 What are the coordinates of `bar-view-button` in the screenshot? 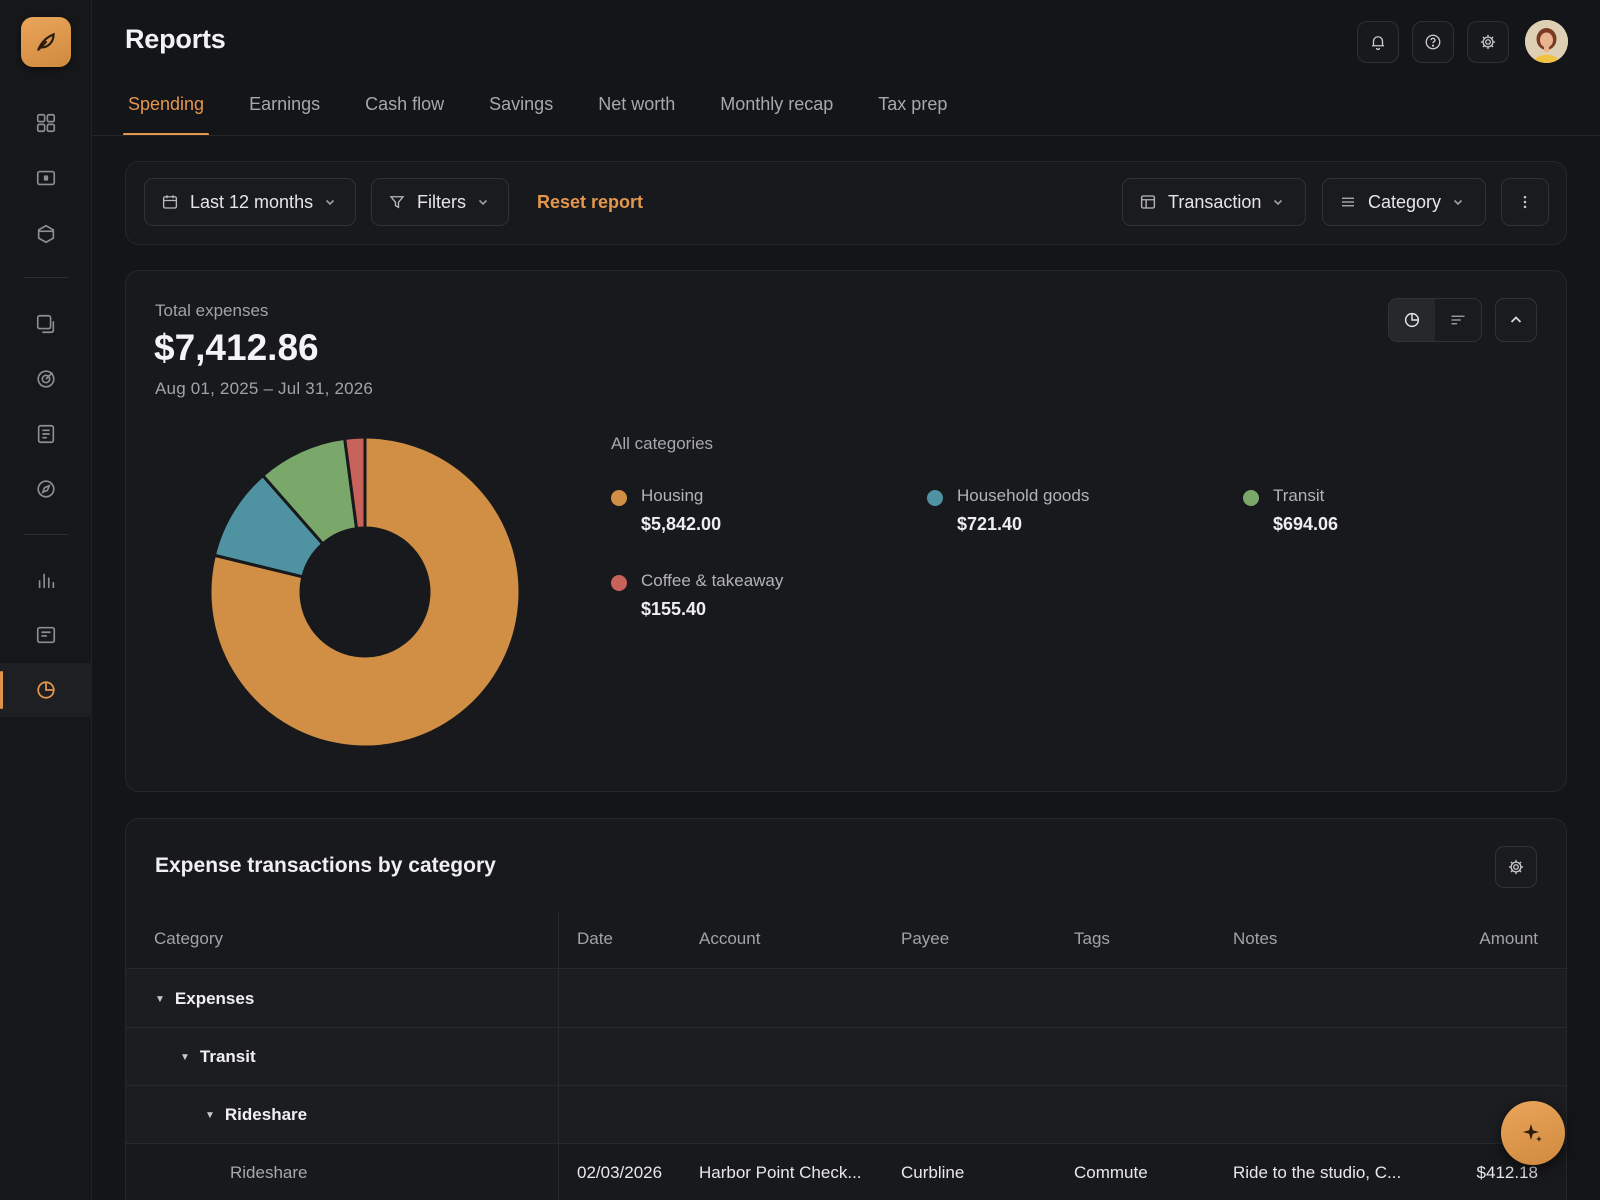 It's located at (1458, 320).